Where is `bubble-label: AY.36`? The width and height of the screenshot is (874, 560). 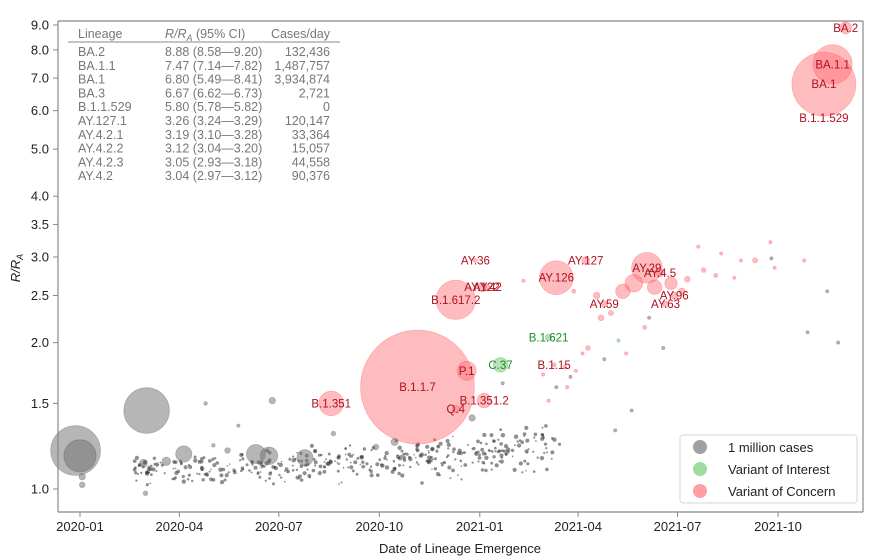 bubble-label: AY.36 is located at coordinates (475, 262).